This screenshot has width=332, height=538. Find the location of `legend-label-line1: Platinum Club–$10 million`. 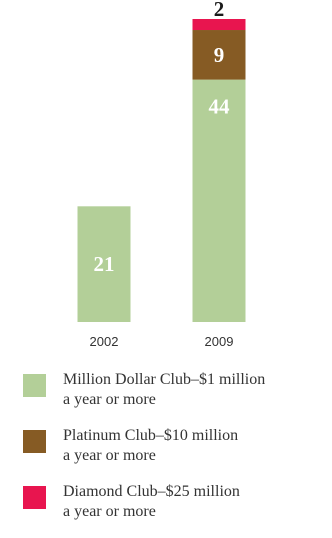

legend-label-line1: Platinum Club–$10 million is located at coordinates (151, 435).